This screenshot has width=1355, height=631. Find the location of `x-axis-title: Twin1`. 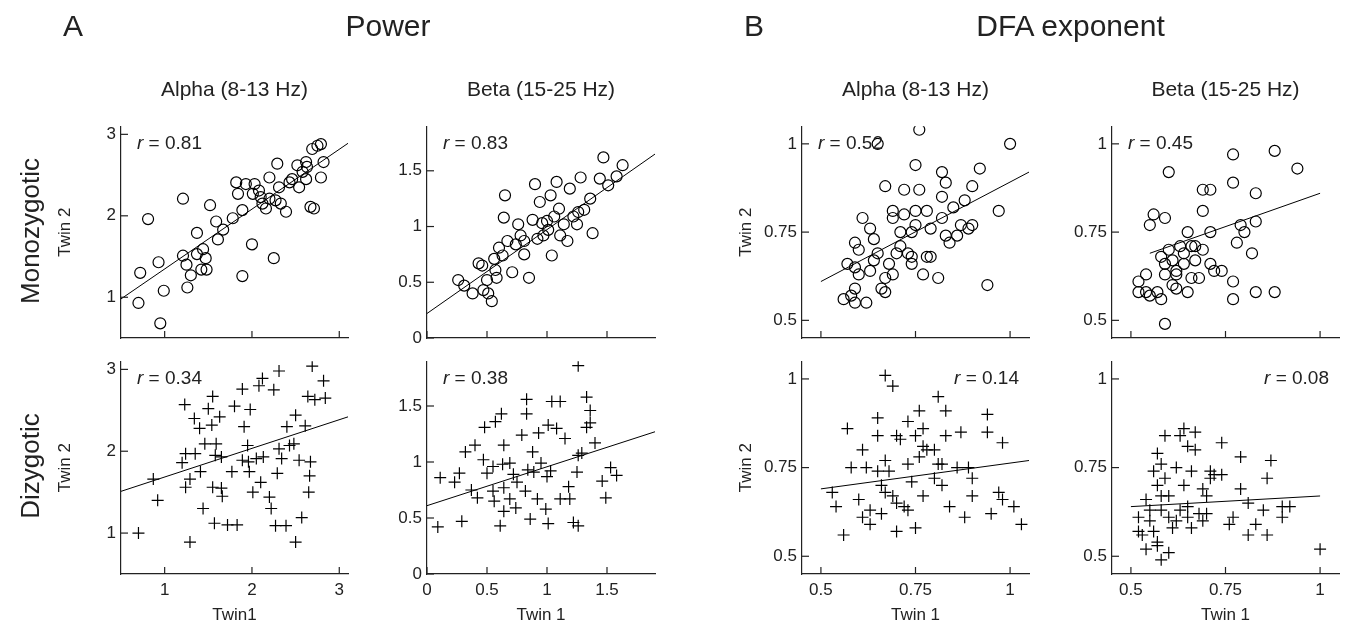

x-axis-title: Twin1 is located at coordinates (234, 615).